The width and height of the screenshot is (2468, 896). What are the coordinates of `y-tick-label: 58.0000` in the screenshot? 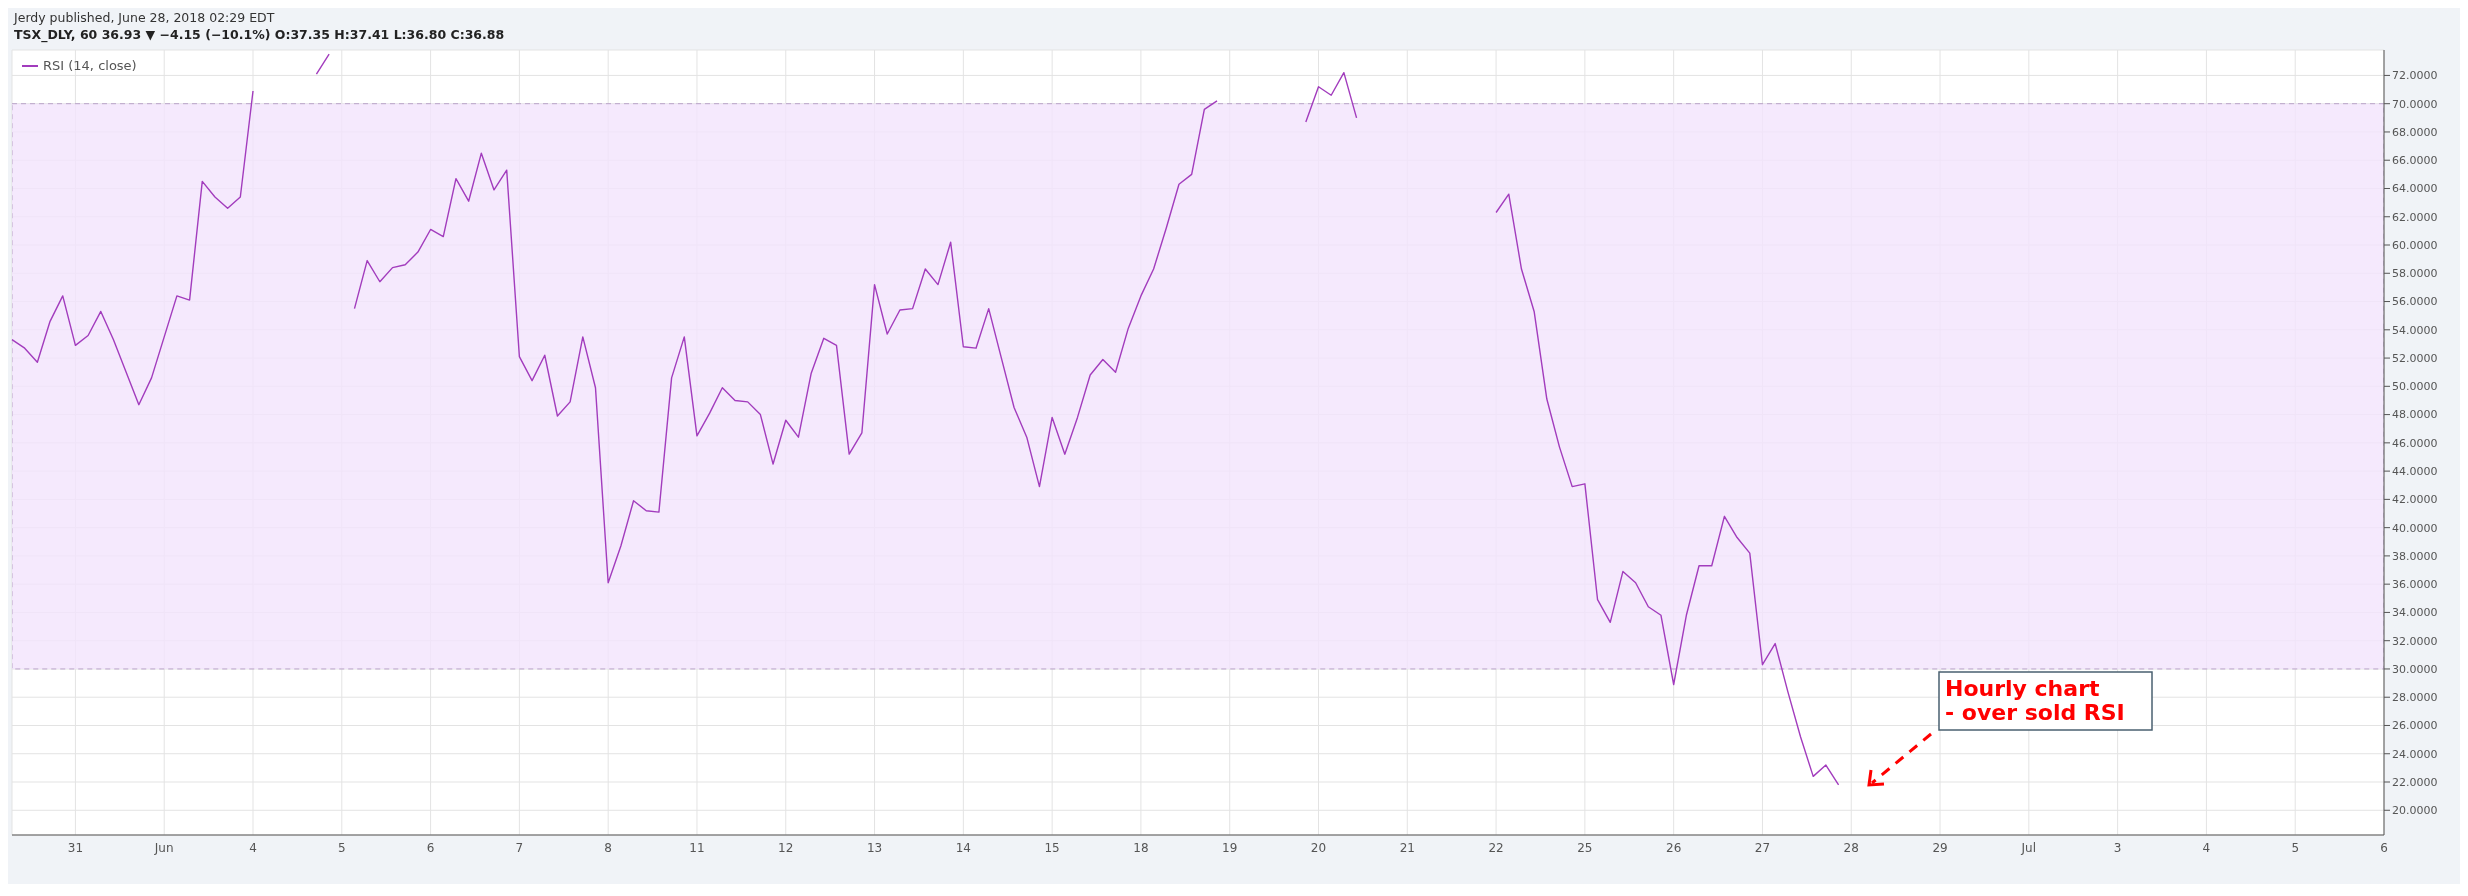 It's located at (2415, 274).